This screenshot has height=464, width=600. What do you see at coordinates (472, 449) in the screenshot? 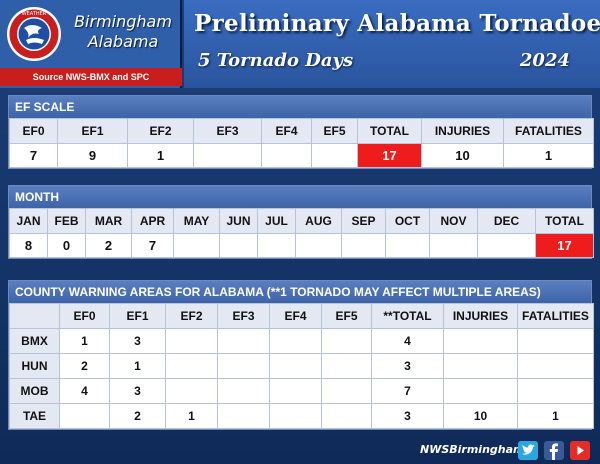
I see `social-handle: NWSBirmingham` at bounding box center [472, 449].